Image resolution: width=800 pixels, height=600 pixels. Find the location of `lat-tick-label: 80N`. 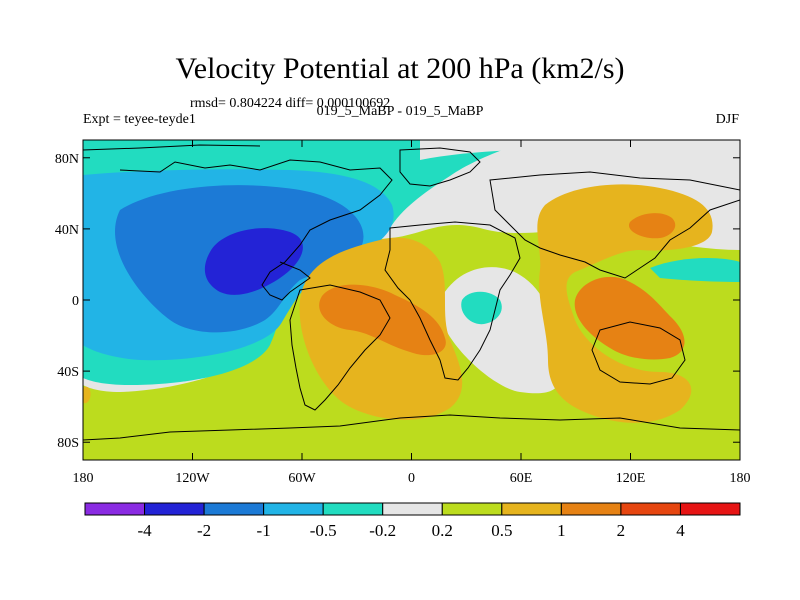

lat-tick-label: 80N is located at coordinates (67, 159).